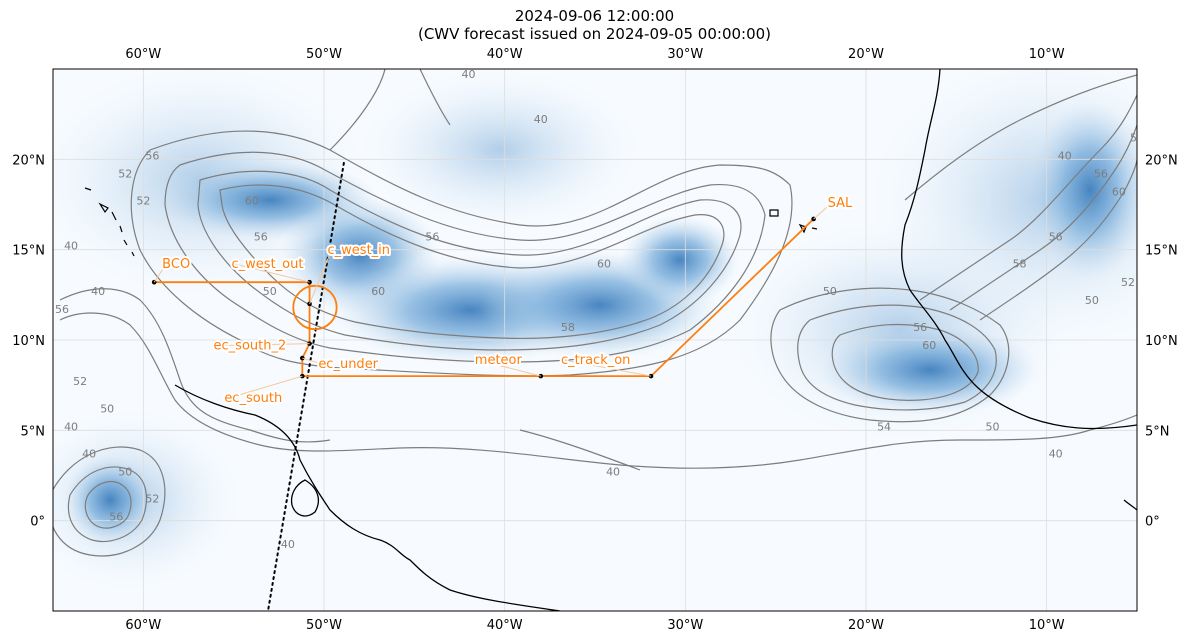  Describe the element at coordinates (884, 426) in the screenshot. I see `contour-label: 54` at that location.